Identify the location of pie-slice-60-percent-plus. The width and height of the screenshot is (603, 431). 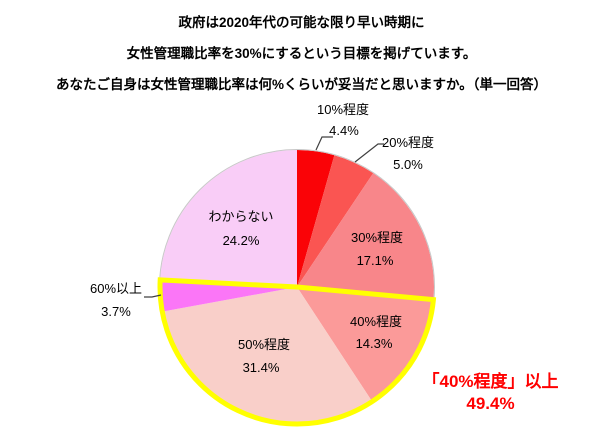
(228, 295).